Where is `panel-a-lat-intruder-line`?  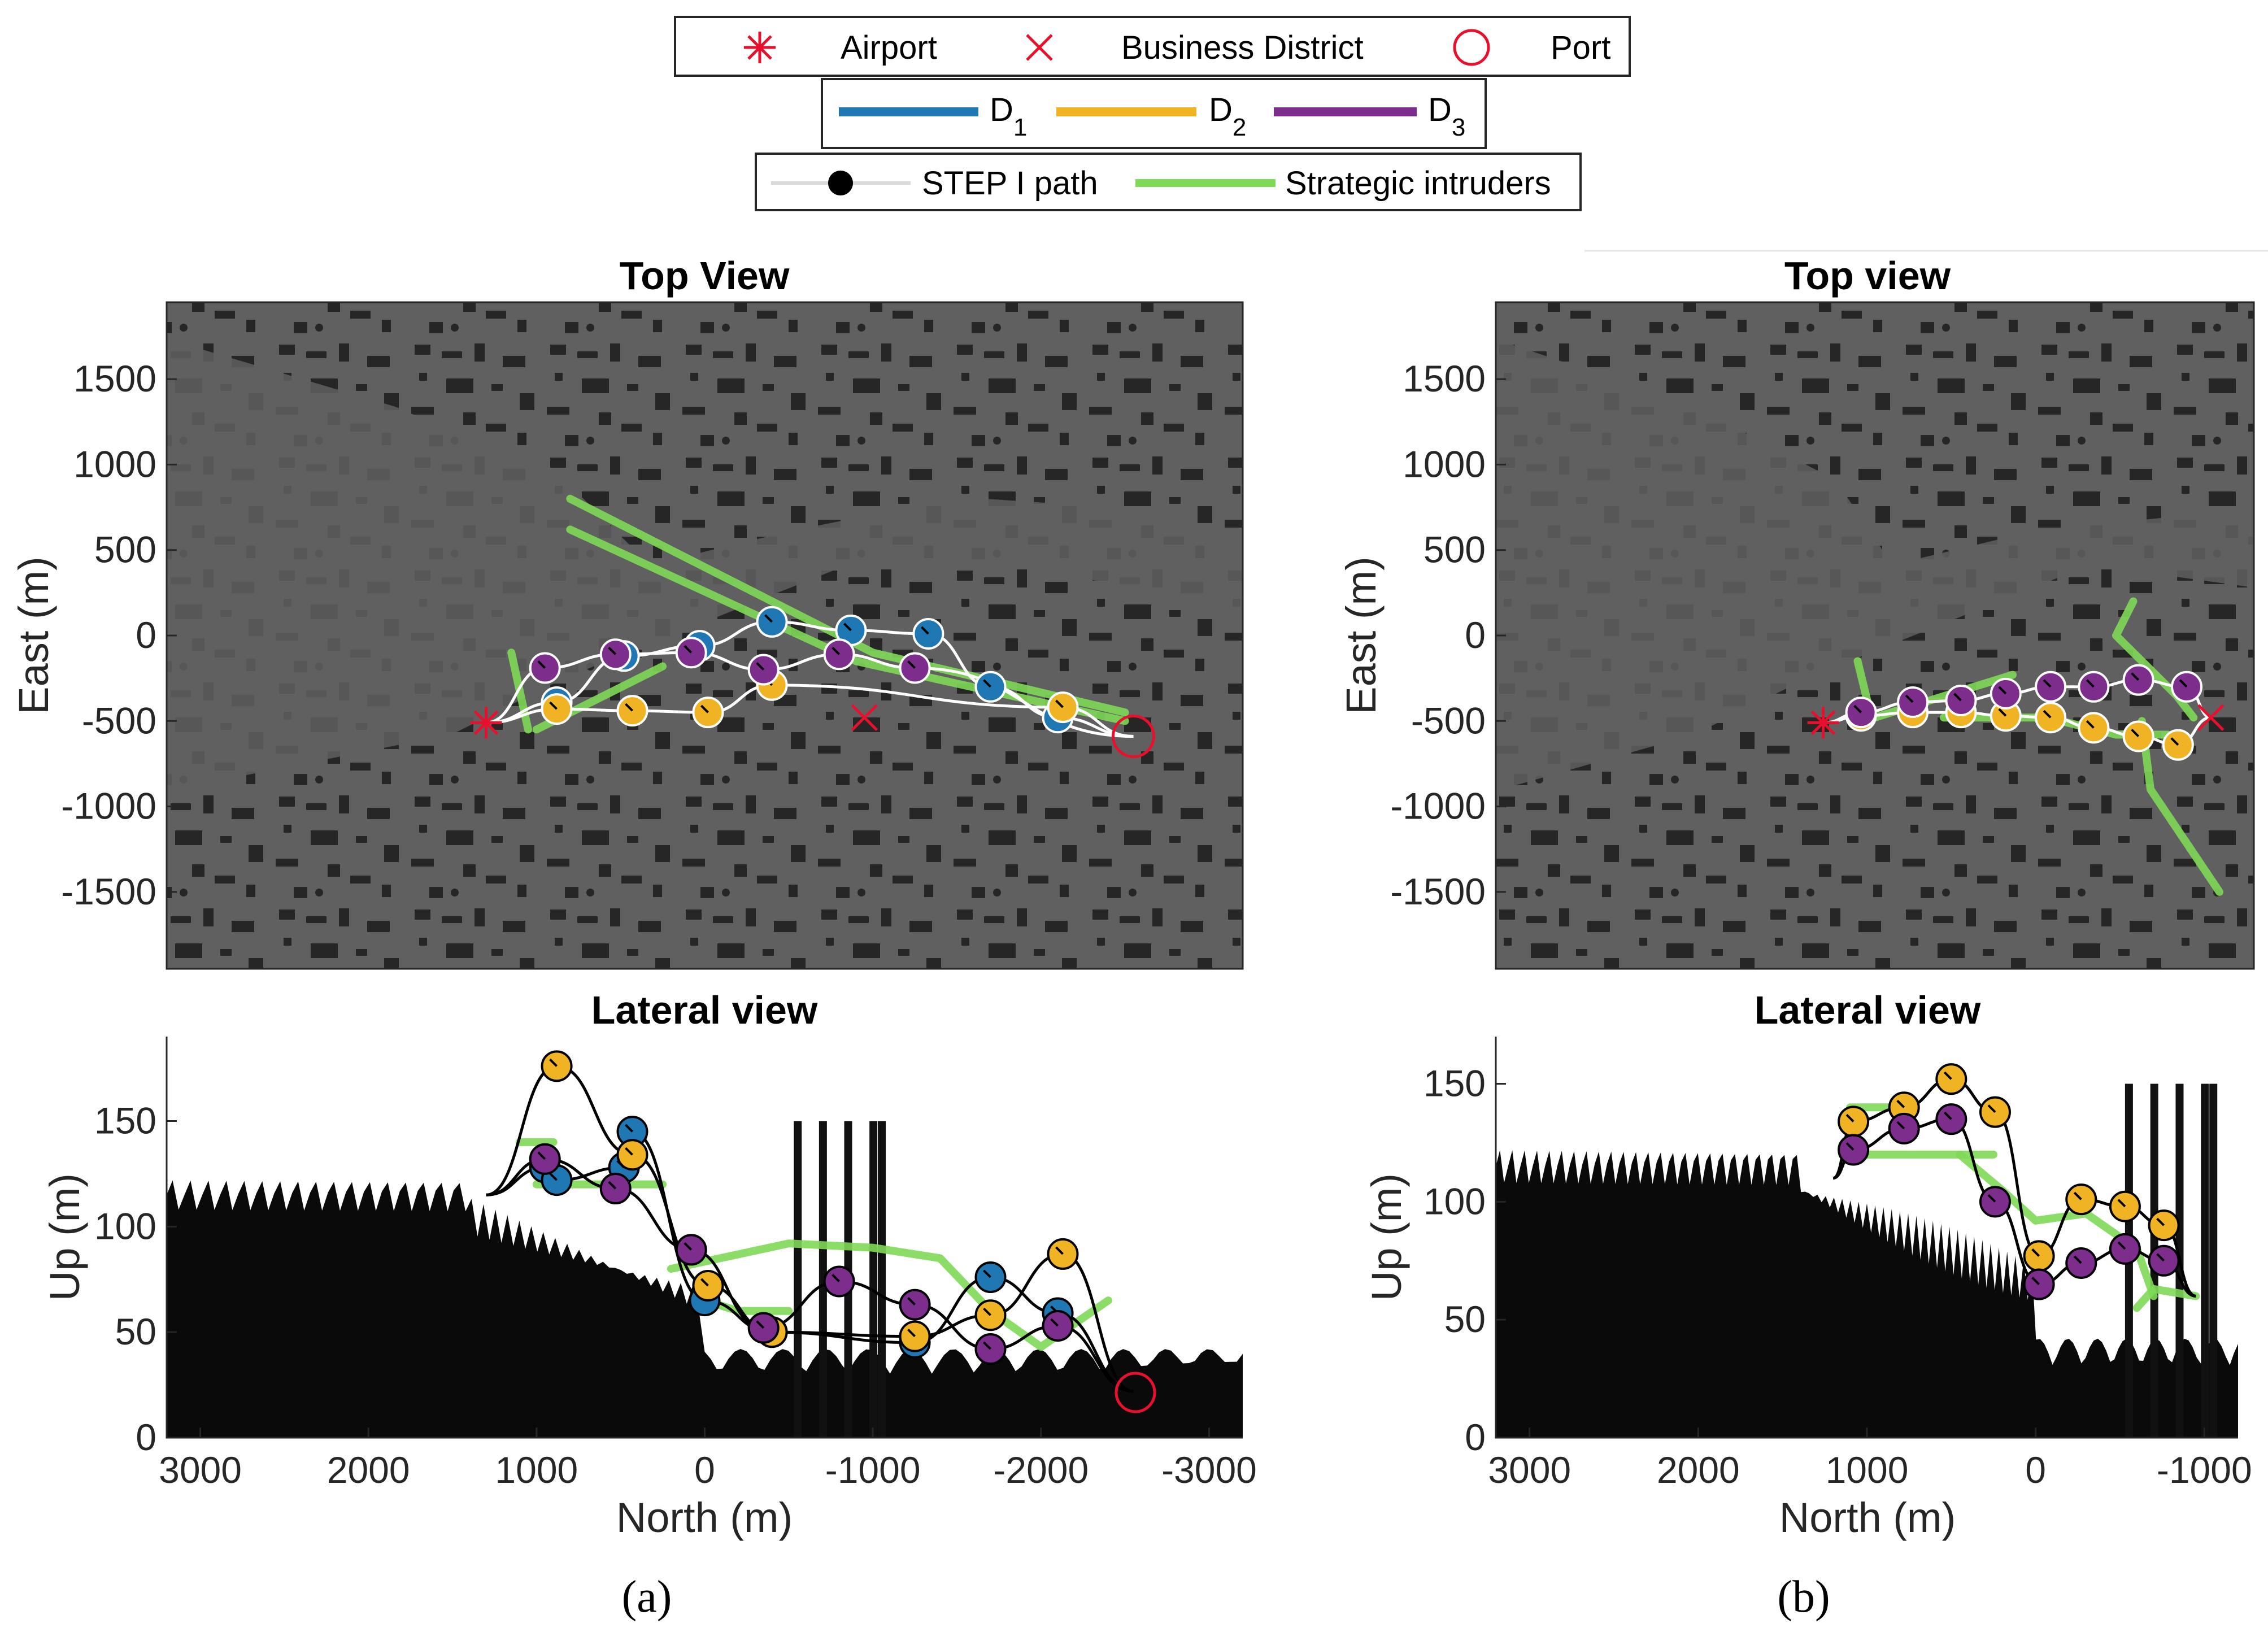 panel-a-lat-intruder-line is located at coordinates (889, 1295).